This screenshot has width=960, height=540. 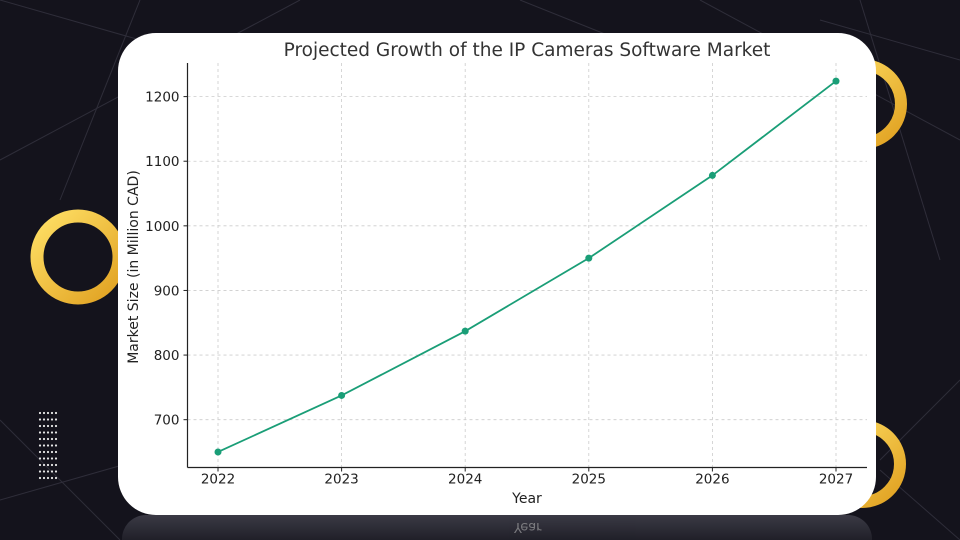 I want to click on x-tick-label: 2027, so click(x=836, y=480).